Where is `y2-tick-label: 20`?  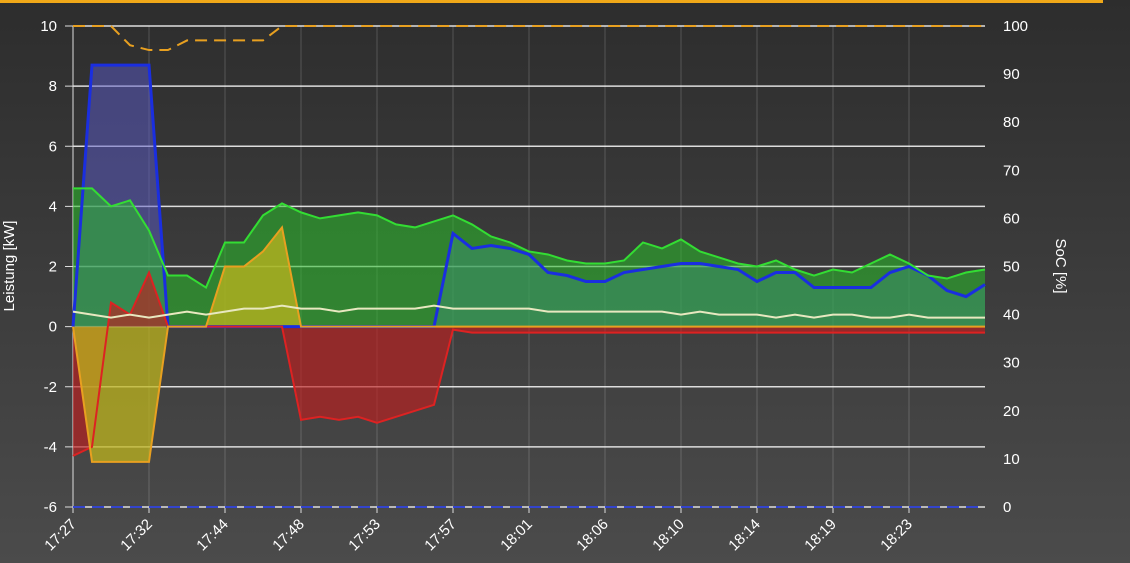
y2-tick-label: 20 is located at coordinates (1011, 411).